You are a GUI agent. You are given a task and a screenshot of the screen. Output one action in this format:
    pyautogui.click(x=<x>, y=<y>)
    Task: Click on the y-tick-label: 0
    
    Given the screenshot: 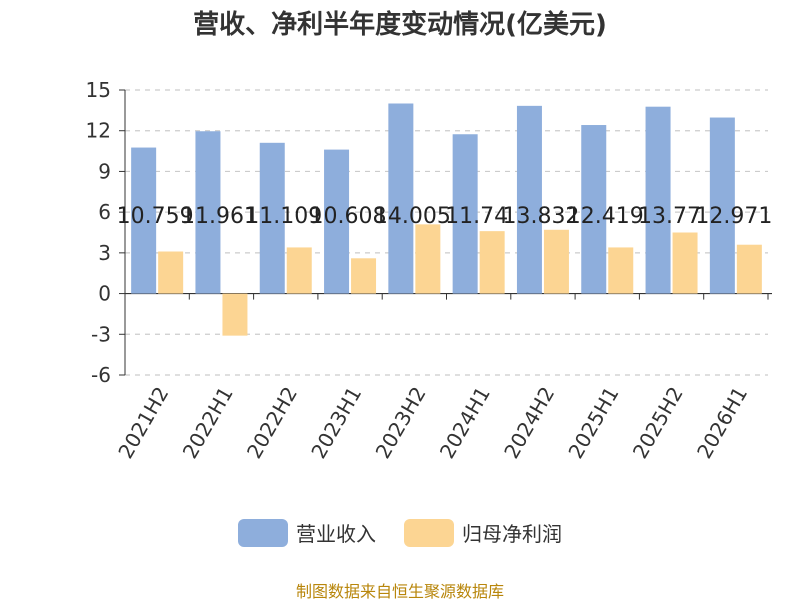 What is the action you would take?
    pyautogui.click(x=104, y=294)
    